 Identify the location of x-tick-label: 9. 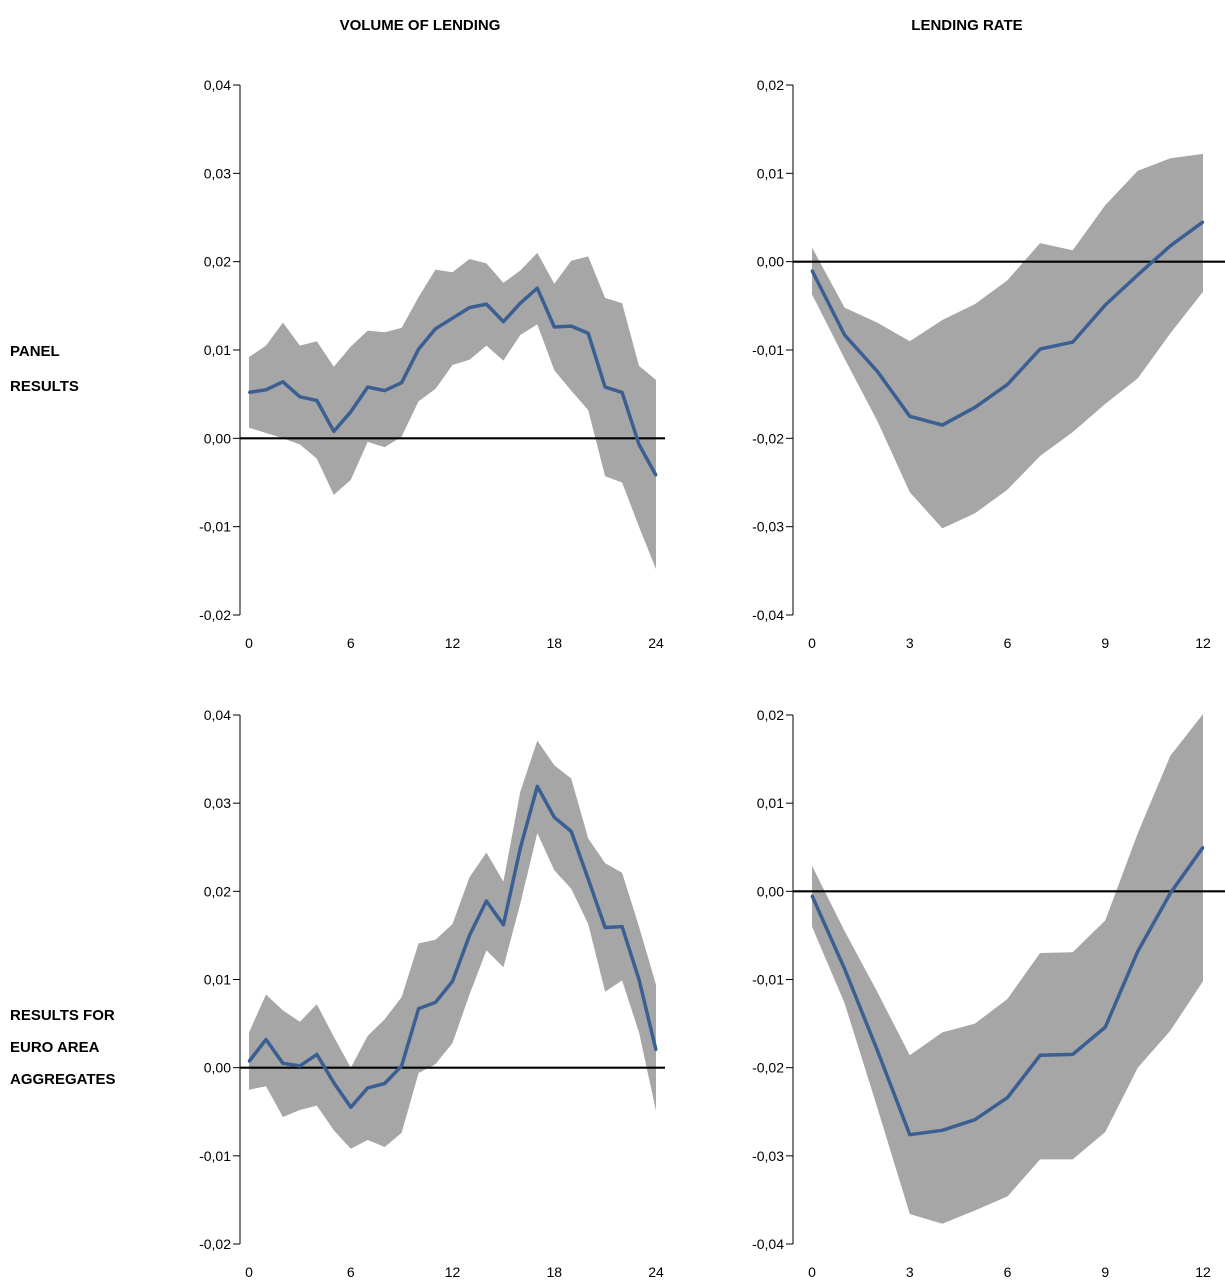
(1105, 643).